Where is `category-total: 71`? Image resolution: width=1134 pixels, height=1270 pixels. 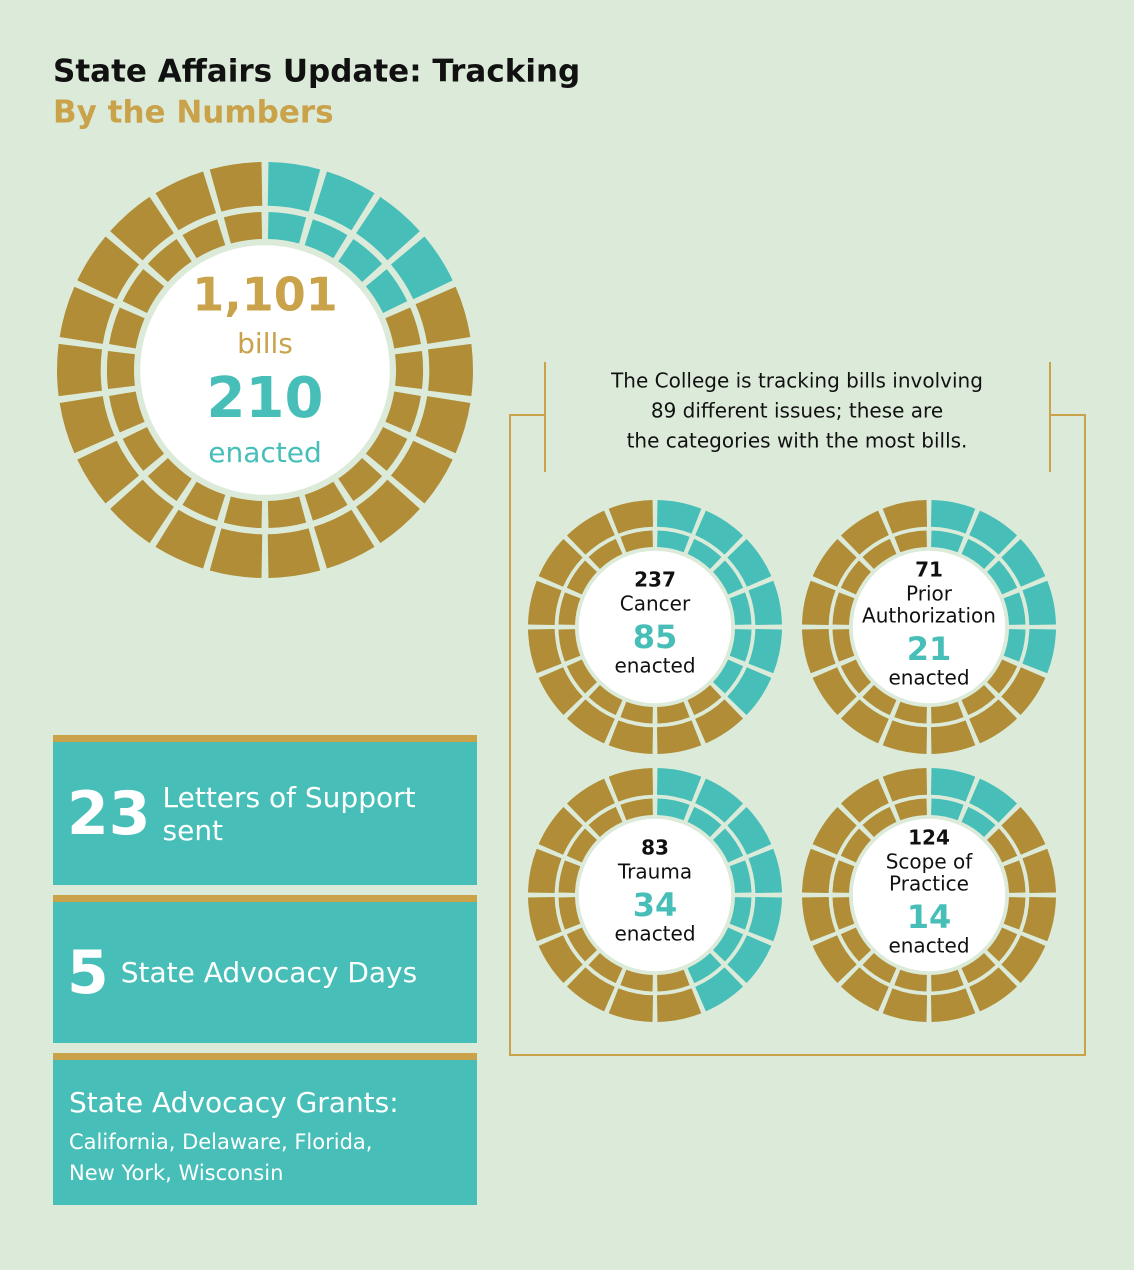
category-total: 71 is located at coordinates (929, 570).